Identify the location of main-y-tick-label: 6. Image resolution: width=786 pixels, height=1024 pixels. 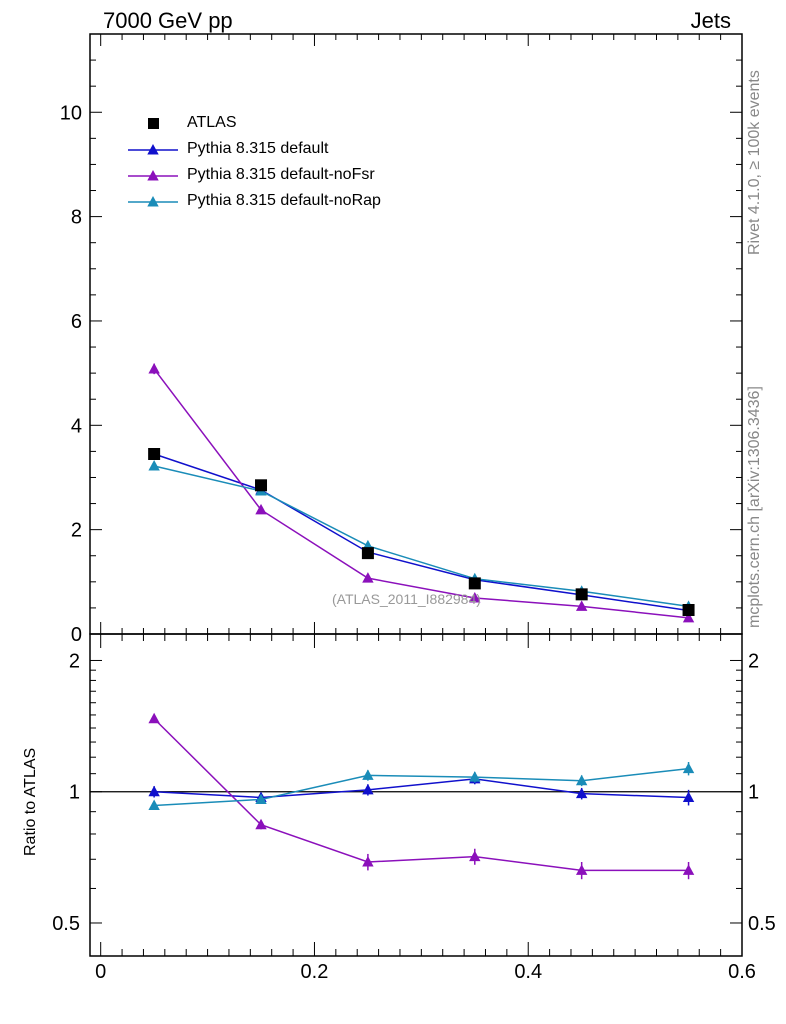
(76, 322).